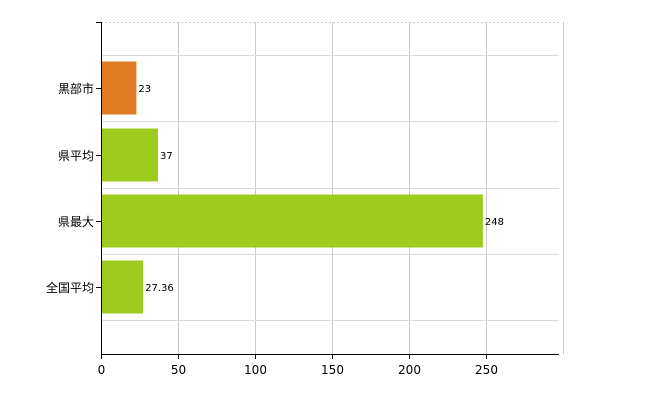 The image size is (650, 400). Describe the element at coordinates (494, 222) in the screenshot. I see `data-label-3: 248` at that location.